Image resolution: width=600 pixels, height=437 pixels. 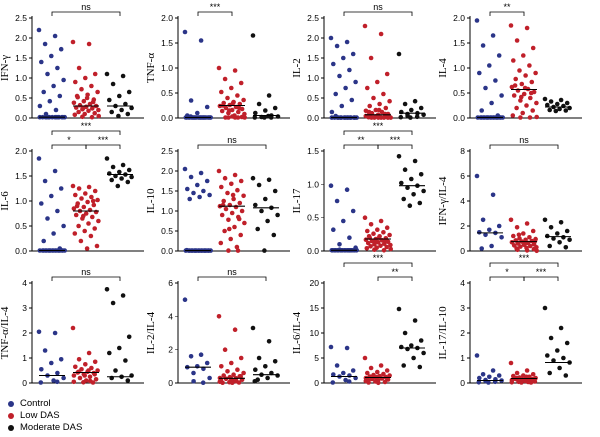 I want to click on y-tick-label: 6, so click(x=462, y=176).